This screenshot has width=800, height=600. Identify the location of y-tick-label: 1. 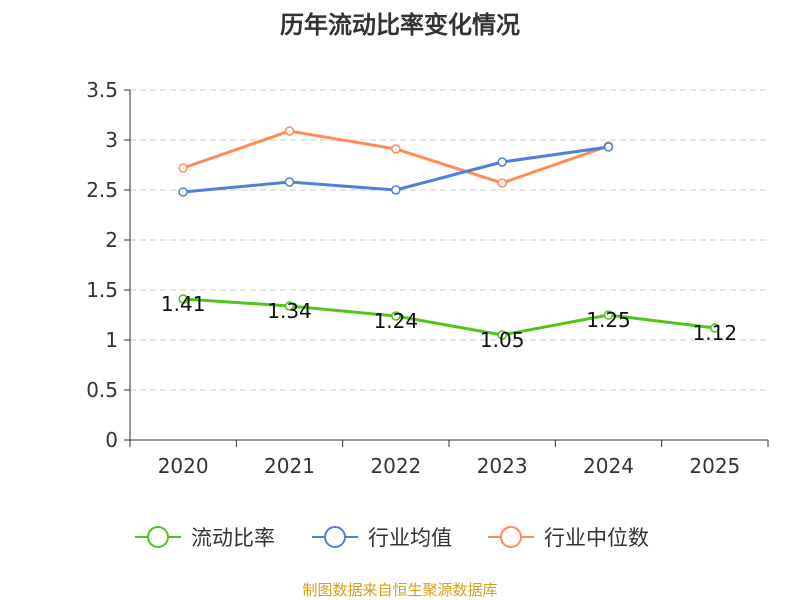
(111, 340).